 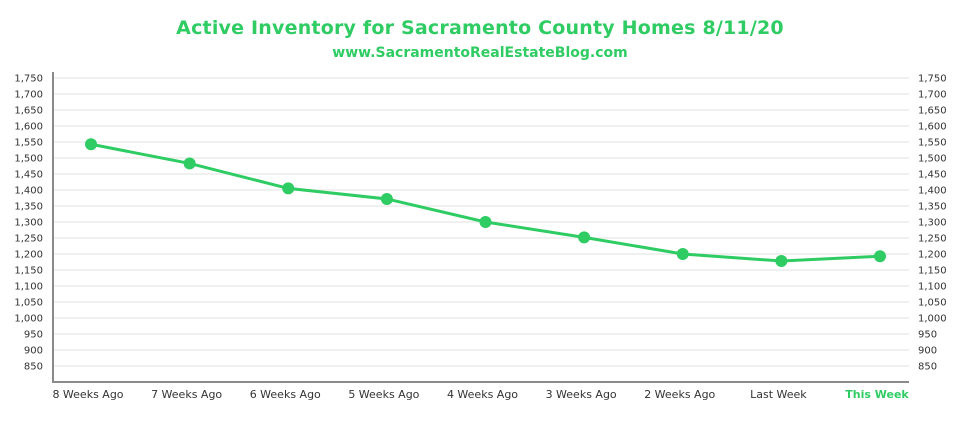 What do you see at coordinates (186, 394) in the screenshot?
I see `x-tick-label: 7 Weeks Ago` at bounding box center [186, 394].